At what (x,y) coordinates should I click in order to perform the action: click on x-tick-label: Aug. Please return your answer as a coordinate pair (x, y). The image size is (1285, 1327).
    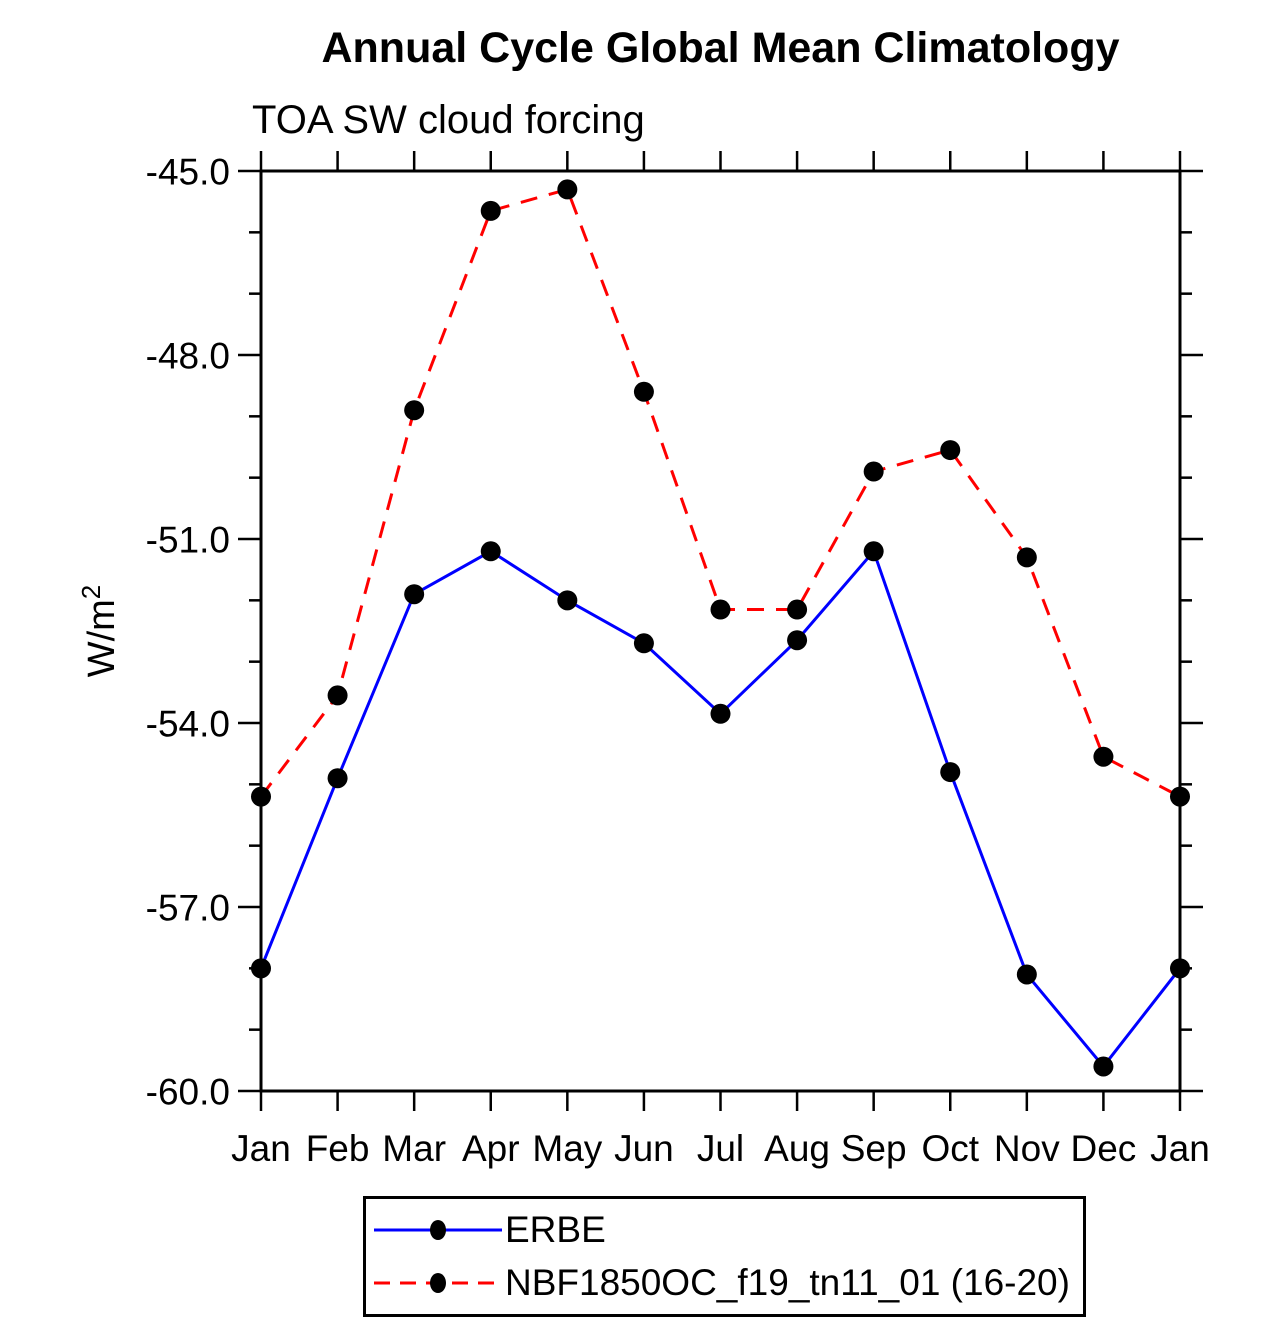
    Looking at the image, I should click on (797, 1148).